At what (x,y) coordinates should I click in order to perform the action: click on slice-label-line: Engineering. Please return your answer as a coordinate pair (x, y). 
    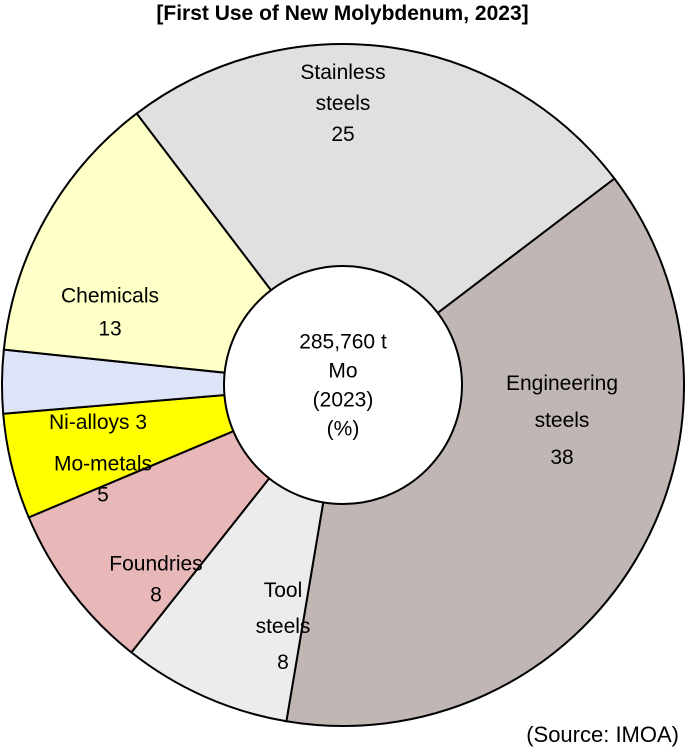
    Looking at the image, I should click on (562, 383).